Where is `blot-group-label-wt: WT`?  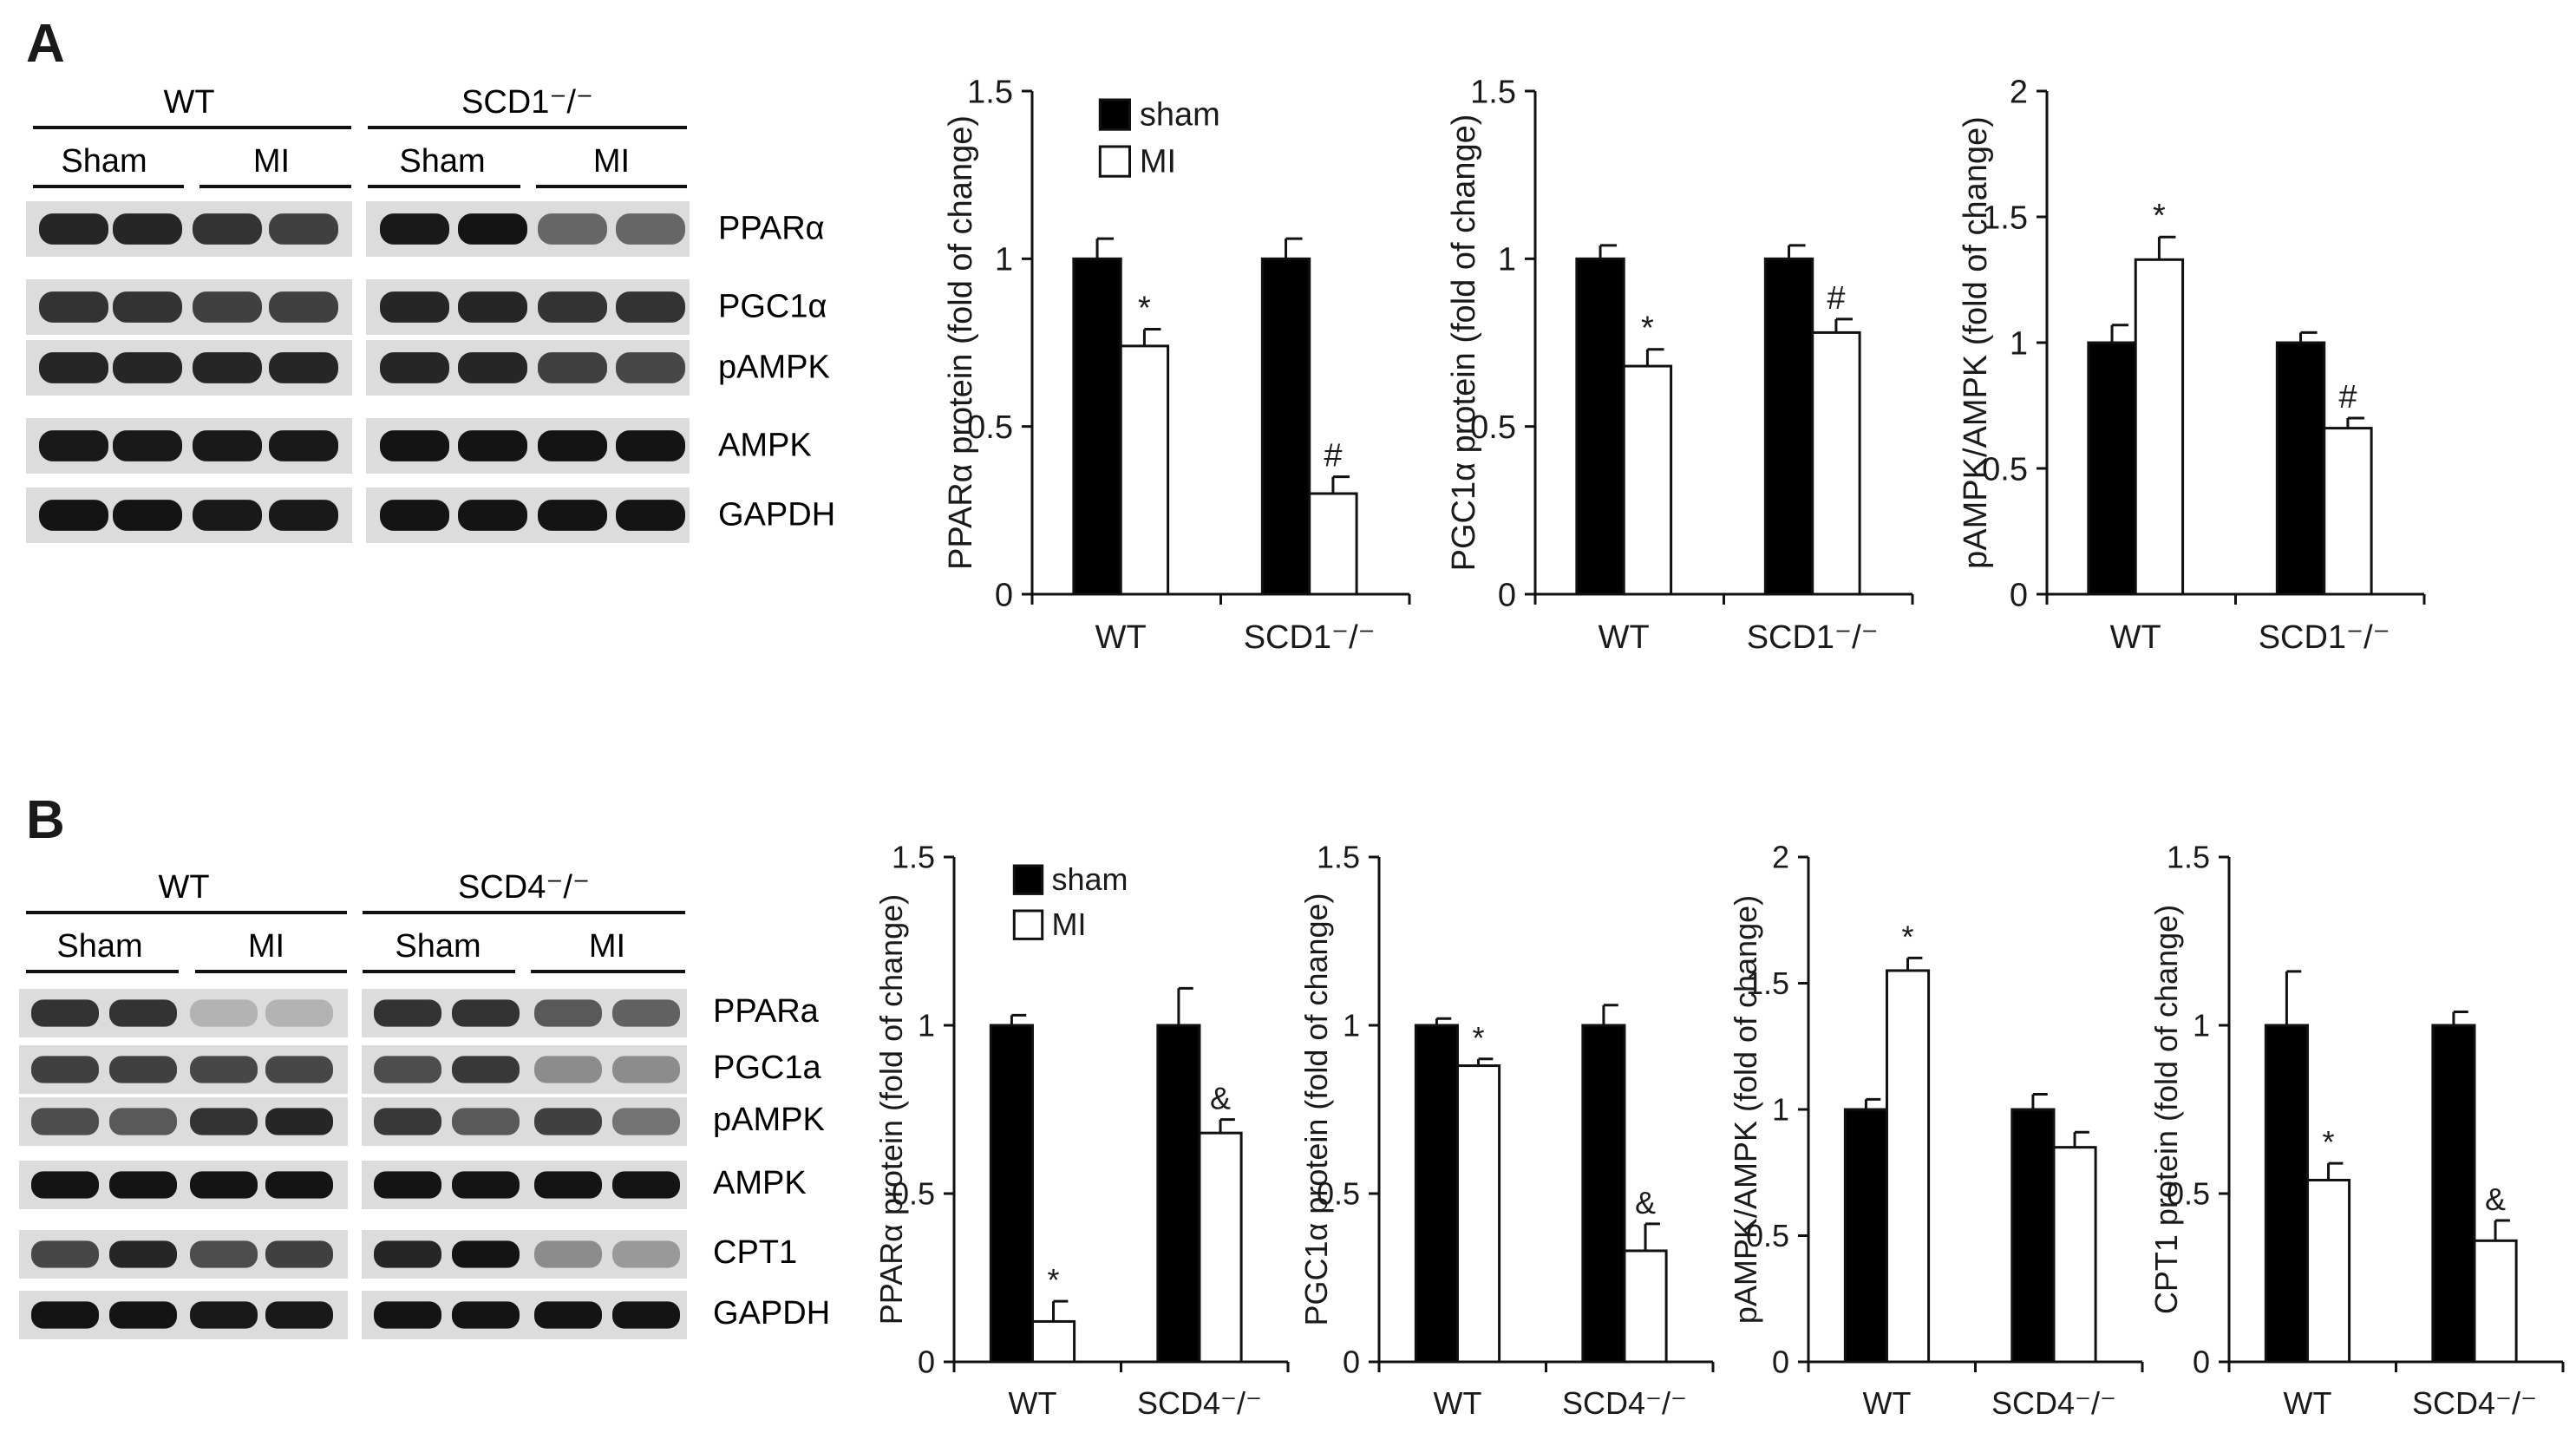
blot-group-label-wt: WT is located at coordinates (183, 887).